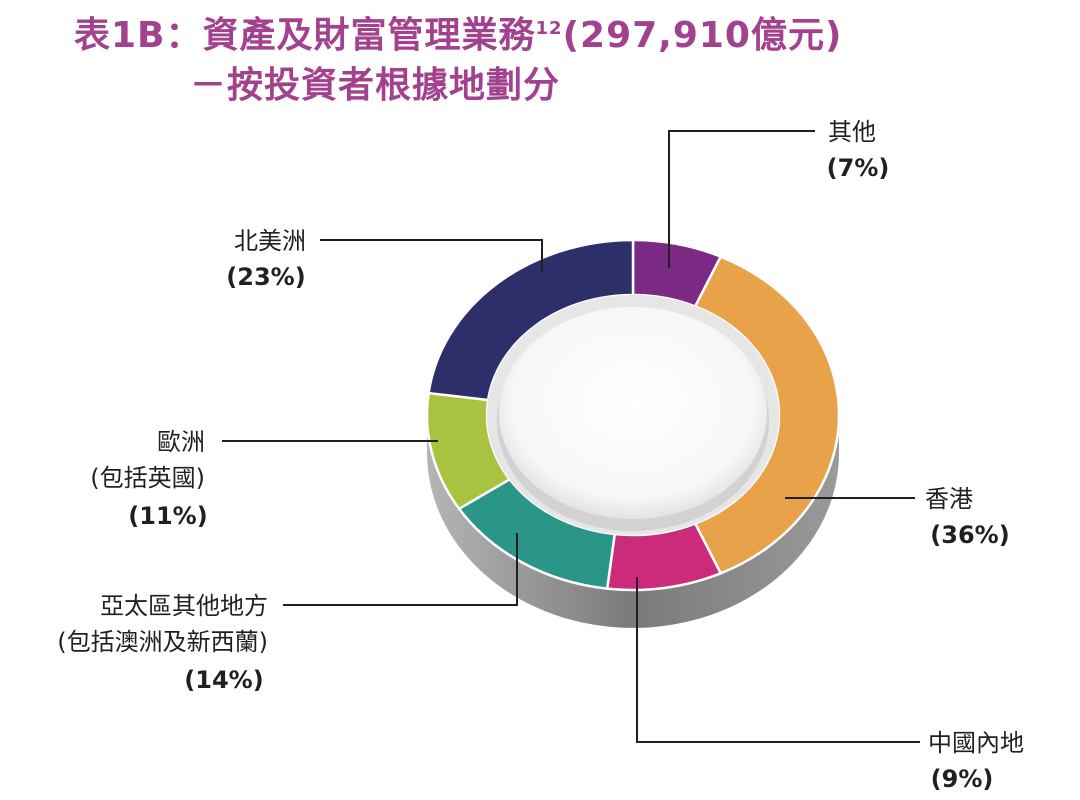 Image resolution: width=1080 pixels, height=800 pixels. What do you see at coordinates (167, 516) in the screenshot?
I see `percent-europe: (11%)` at bounding box center [167, 516].